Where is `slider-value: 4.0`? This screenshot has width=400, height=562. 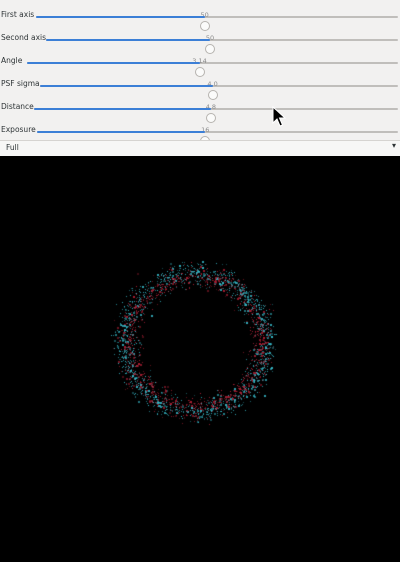
slider-value: 4.0 is located at coordinates (212, 84).